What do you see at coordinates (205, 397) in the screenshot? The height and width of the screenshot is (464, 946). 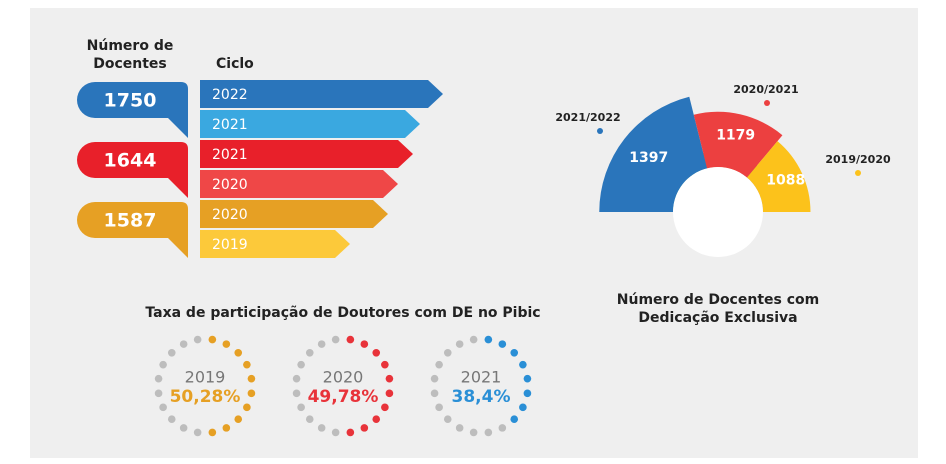 I see `ring-value: 50,28%` at bounding box center [205, 397].